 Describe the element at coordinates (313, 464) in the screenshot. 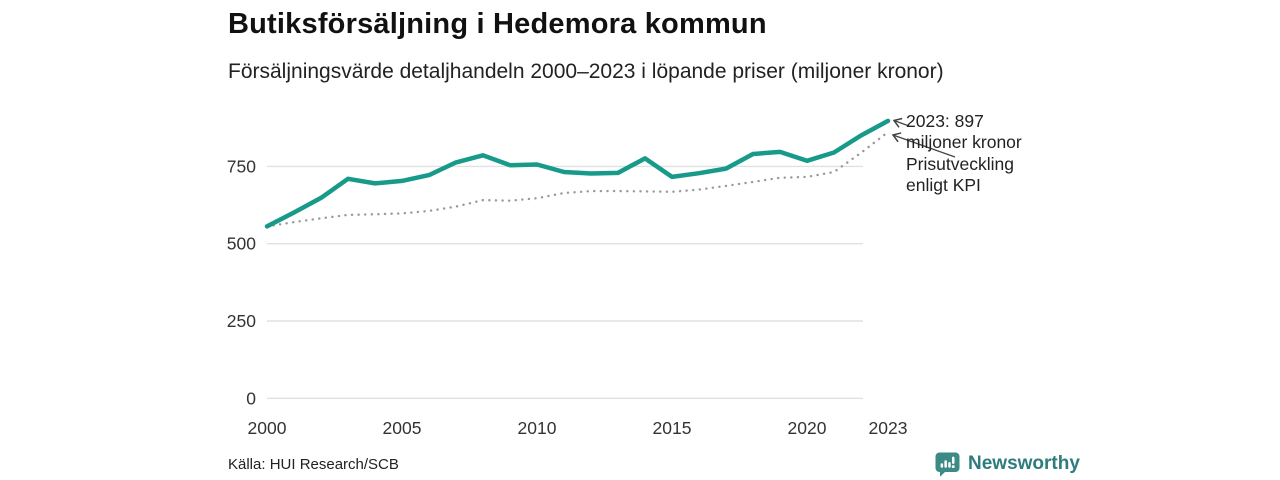

I see `source-note: Källa: HUI Research/SCB` at that location.